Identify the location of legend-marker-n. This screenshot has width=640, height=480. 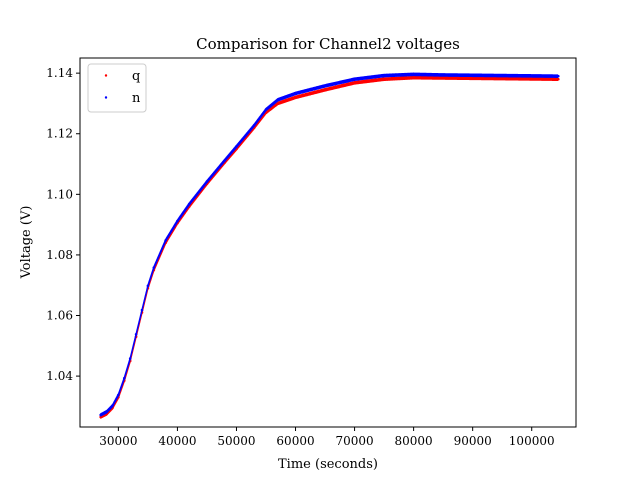
(106, 97).